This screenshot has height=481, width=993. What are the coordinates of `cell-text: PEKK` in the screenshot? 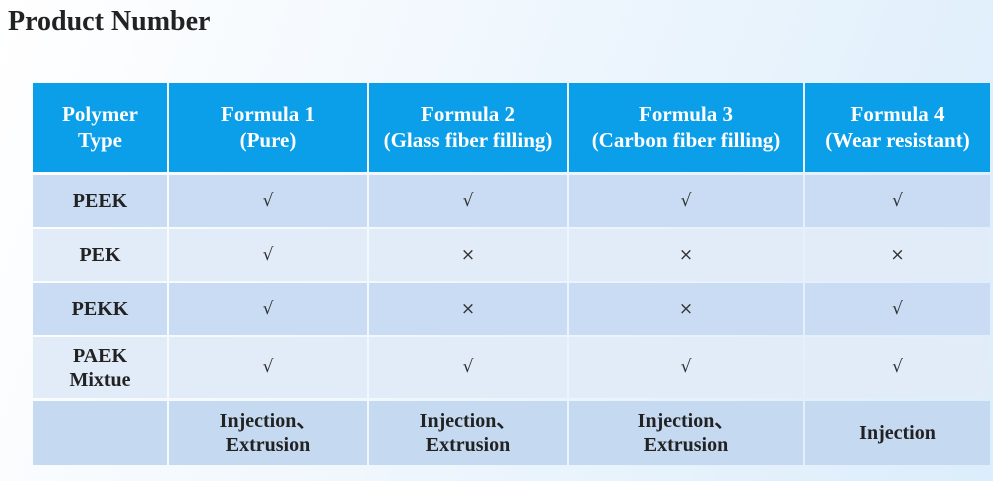 It's located at (100, 309).